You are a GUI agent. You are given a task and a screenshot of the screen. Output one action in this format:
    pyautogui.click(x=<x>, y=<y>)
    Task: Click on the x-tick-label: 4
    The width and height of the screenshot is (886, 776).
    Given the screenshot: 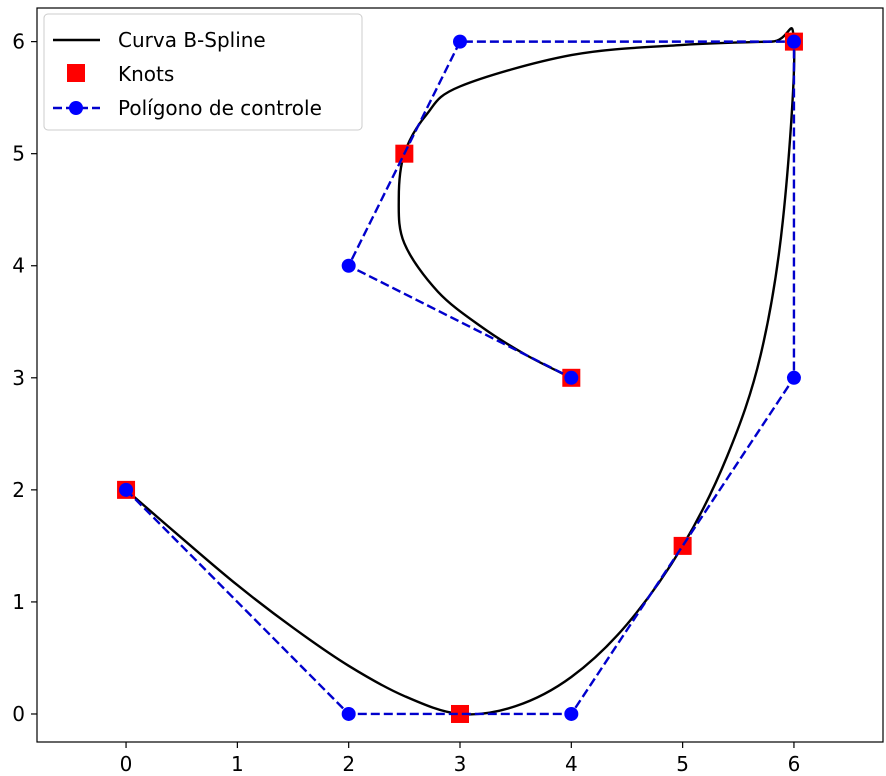 What is the action you would take?
    pyautogui.click(x=571, y=764)
    